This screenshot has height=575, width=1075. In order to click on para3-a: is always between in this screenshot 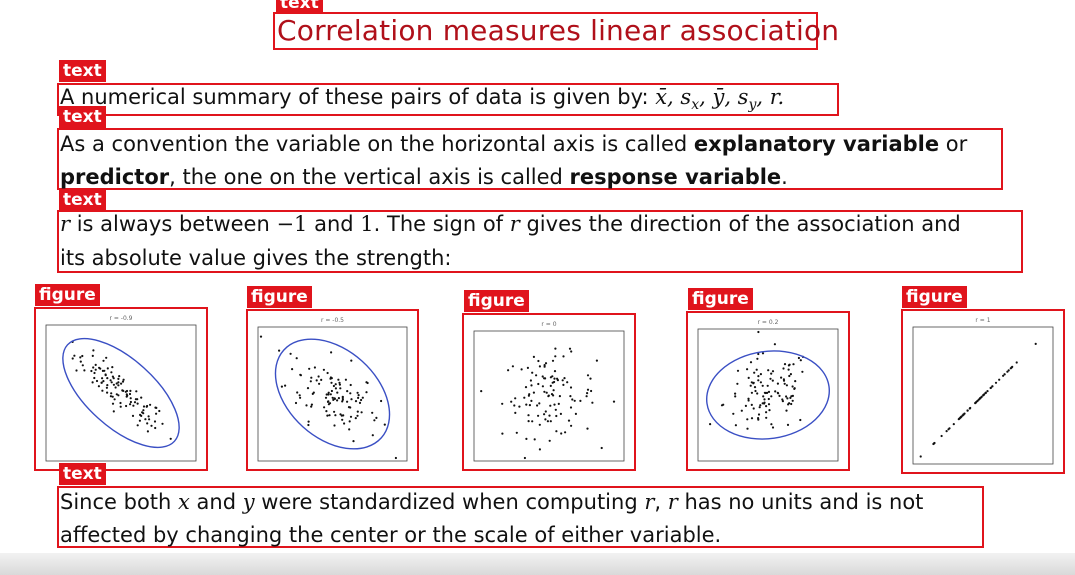, I will do `click(173, 224)`.